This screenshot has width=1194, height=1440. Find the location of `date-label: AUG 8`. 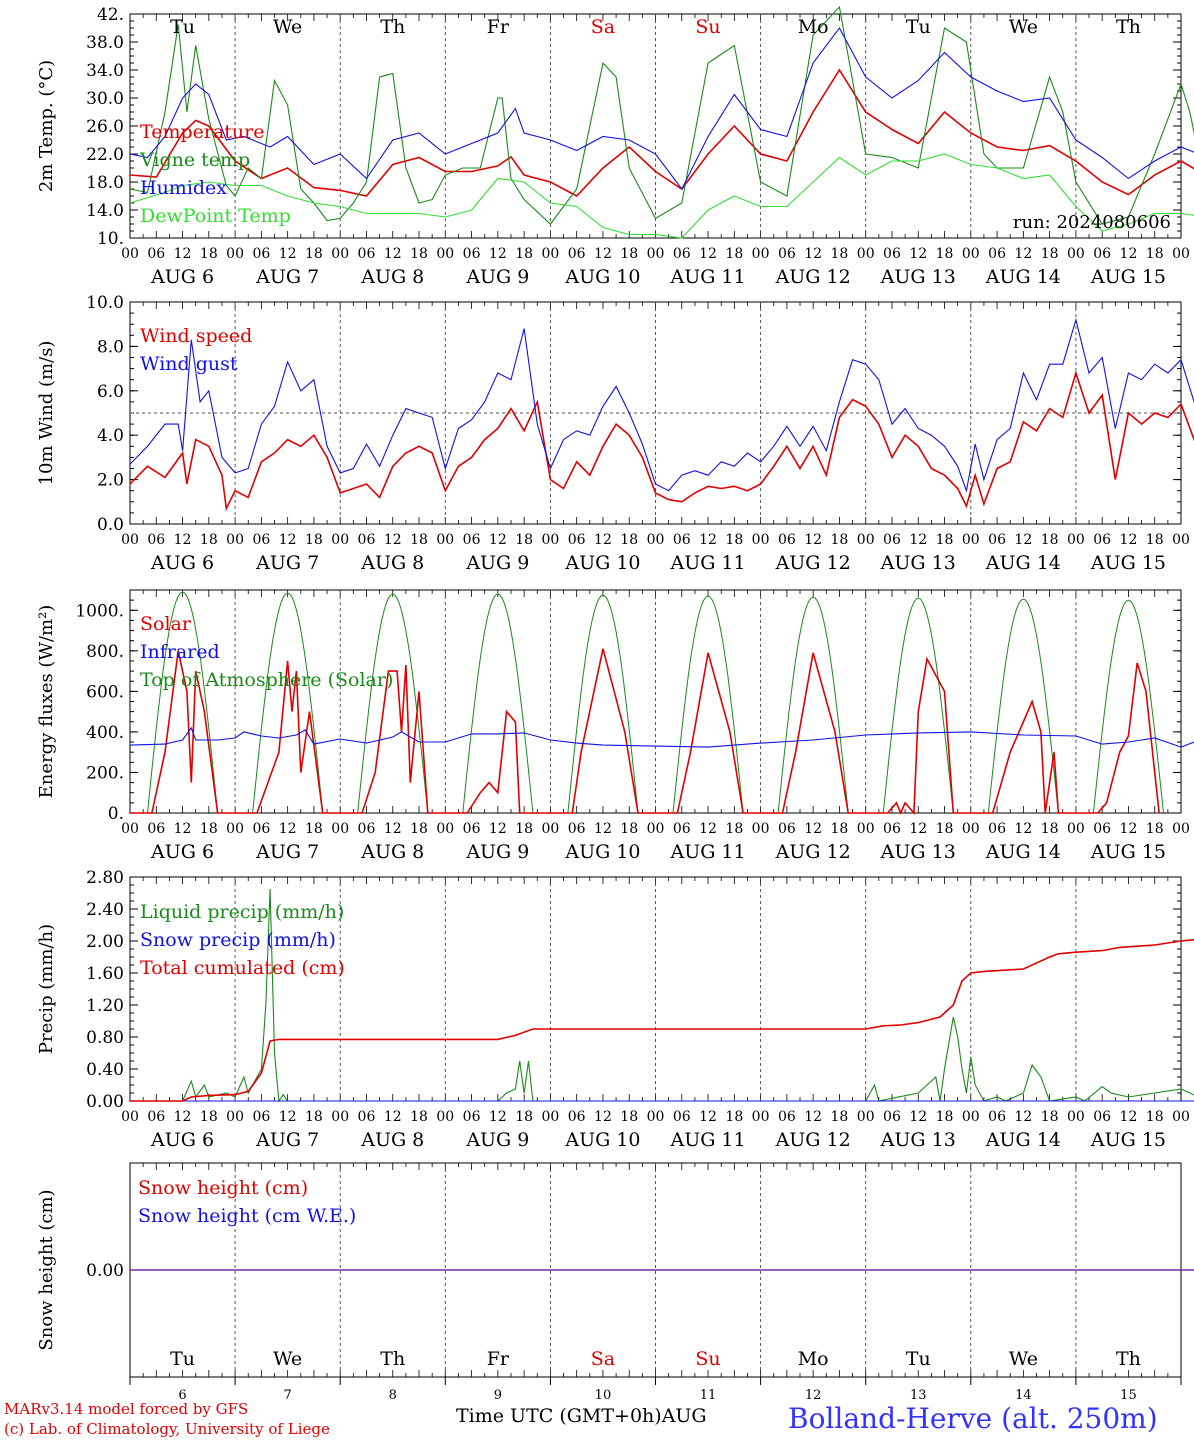

date-label: AUG 8 is located at coordinates (392, 563).